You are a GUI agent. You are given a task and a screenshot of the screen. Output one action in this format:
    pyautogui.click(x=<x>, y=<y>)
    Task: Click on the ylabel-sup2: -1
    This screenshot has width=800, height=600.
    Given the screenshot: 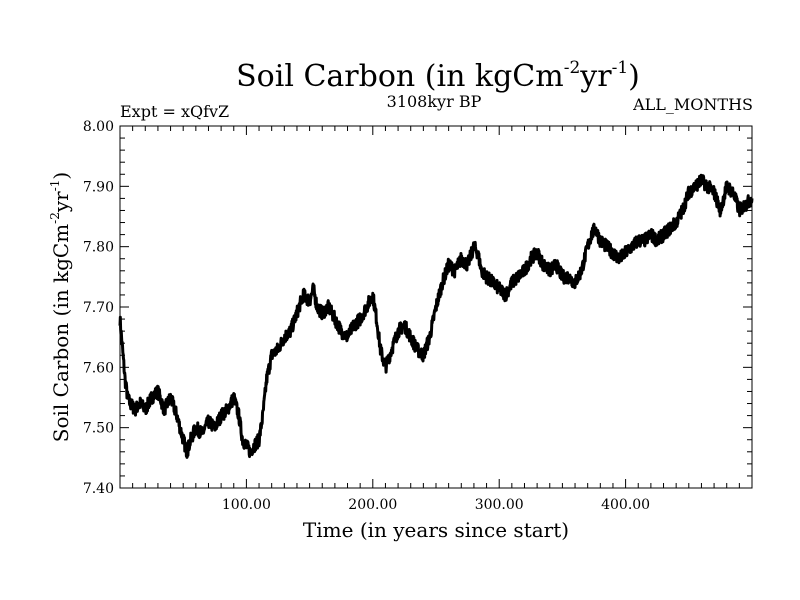 What is the action you would take?
    pyautogui.click(x=55, y=186)
    